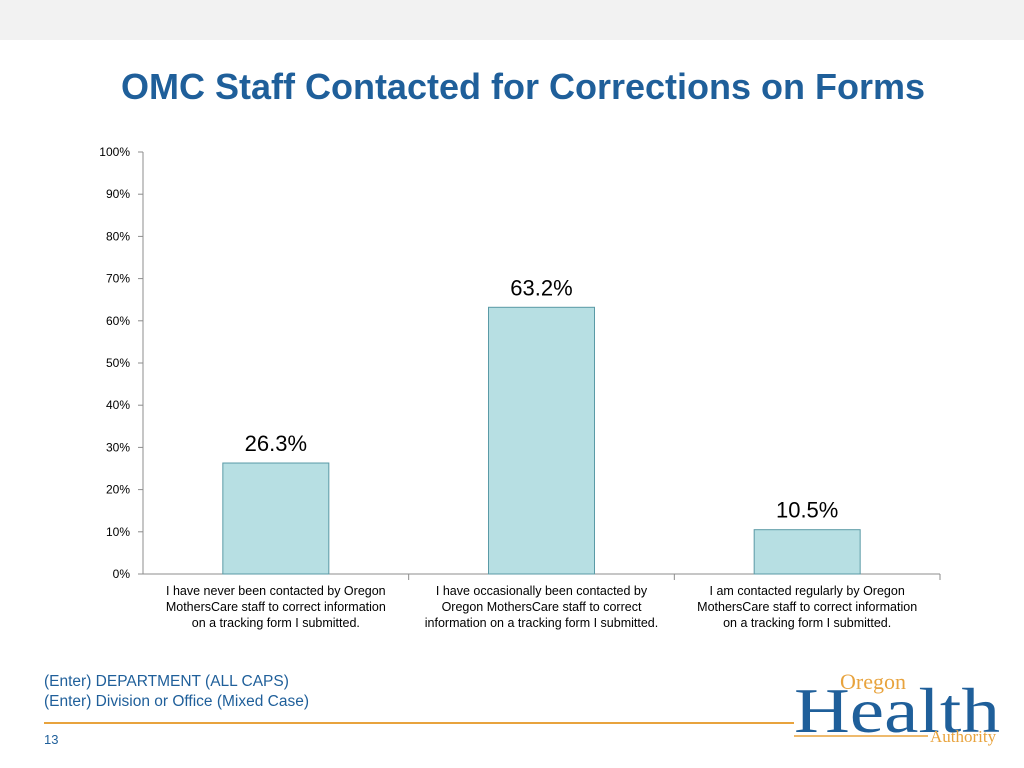  I want to click on bar-value-label: 63.2%, so click(541, 287).